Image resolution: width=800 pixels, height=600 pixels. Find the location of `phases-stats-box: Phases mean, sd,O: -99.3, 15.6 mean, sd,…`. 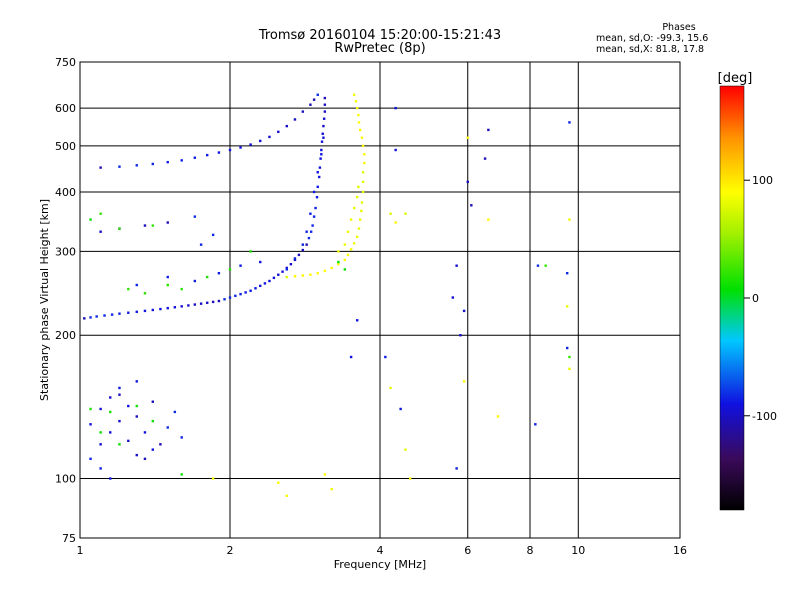

phases-stats-box: Phases mean, sd,O: -99.3, 15.6 mean, sd,… is located at coordinates (659, 38).